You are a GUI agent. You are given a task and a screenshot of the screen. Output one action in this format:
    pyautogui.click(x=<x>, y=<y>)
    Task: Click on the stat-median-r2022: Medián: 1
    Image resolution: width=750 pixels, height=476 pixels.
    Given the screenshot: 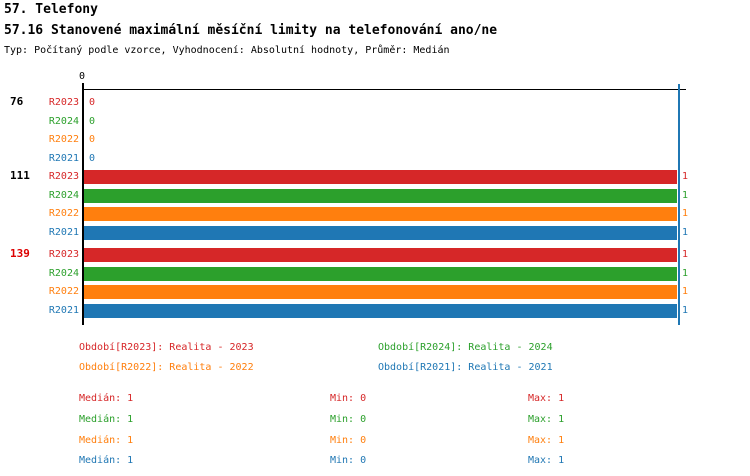 What is the action you would take?
    pyautogui.click(x=106, y=440)
    